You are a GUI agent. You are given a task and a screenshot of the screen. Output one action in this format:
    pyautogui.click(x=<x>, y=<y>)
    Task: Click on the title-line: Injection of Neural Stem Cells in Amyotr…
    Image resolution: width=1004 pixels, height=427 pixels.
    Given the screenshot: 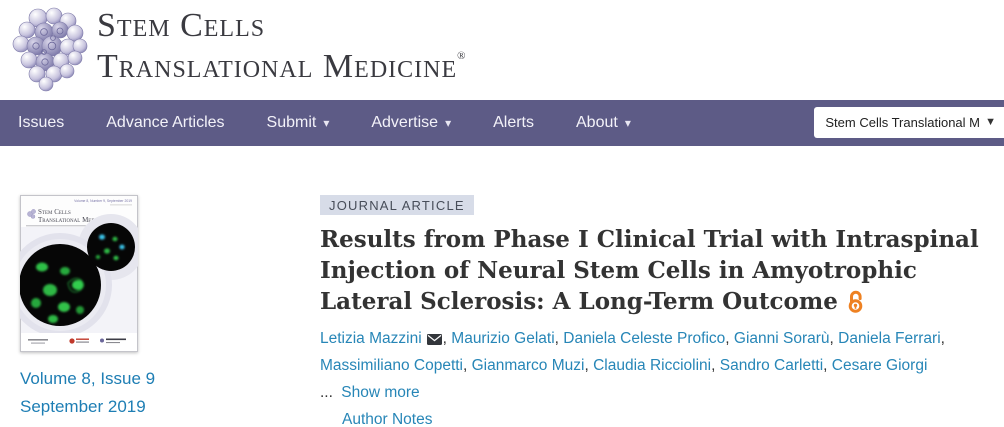 What is the action you would take?
    pyautogui.click(x=618, y=270)
    